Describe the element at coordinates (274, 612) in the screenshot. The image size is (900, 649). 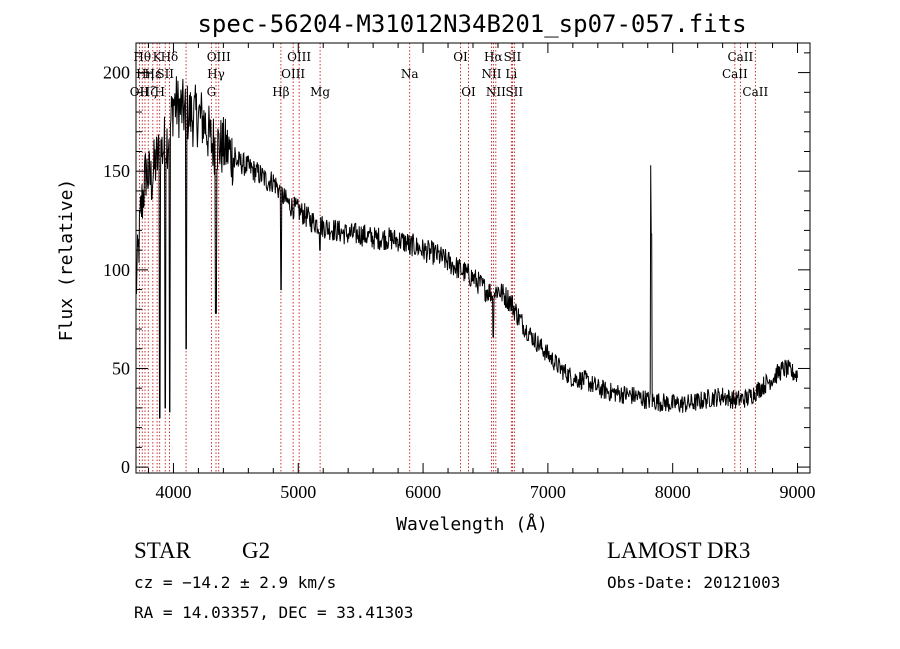
I see `coordinates-text: RA = 14.03357, DEC = 33.41303` at that location.